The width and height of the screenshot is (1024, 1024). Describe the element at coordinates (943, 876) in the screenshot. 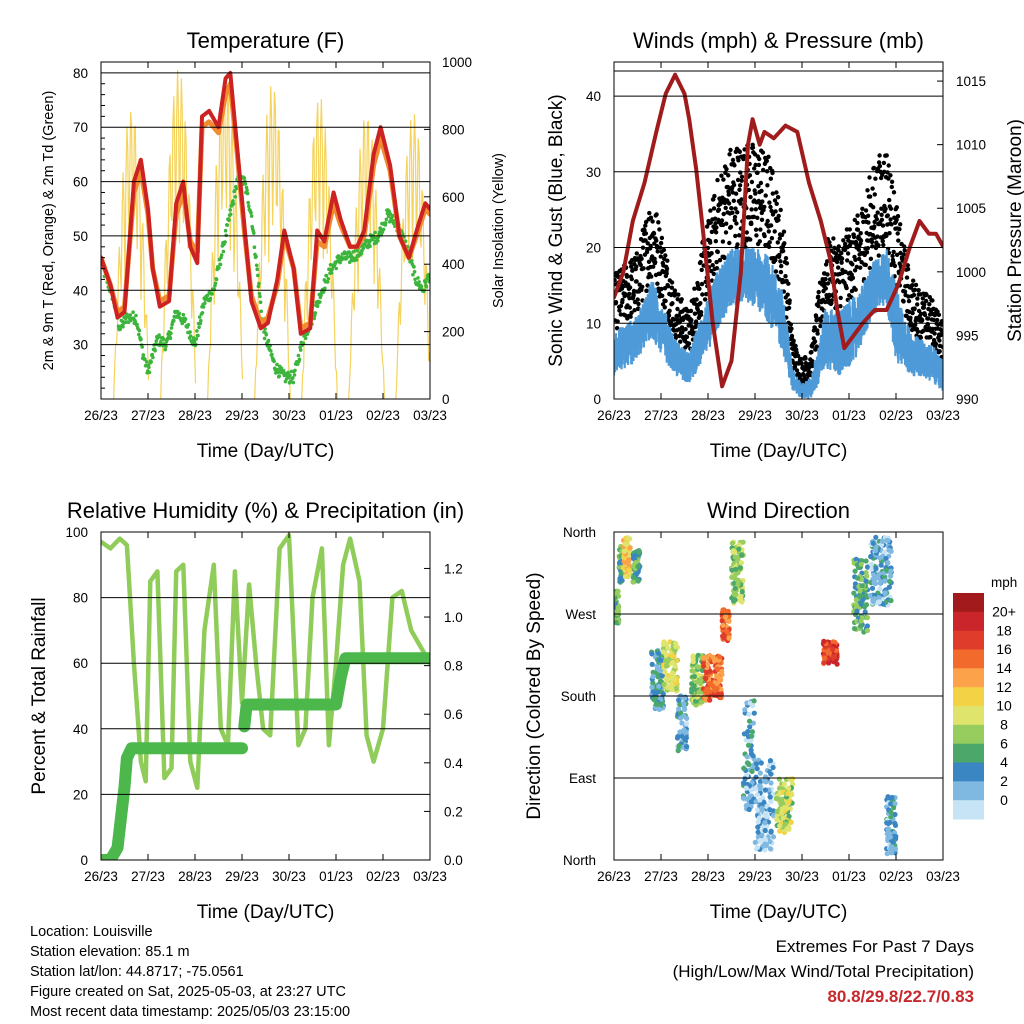

I see `x-tick-label: 03/23` at that location.